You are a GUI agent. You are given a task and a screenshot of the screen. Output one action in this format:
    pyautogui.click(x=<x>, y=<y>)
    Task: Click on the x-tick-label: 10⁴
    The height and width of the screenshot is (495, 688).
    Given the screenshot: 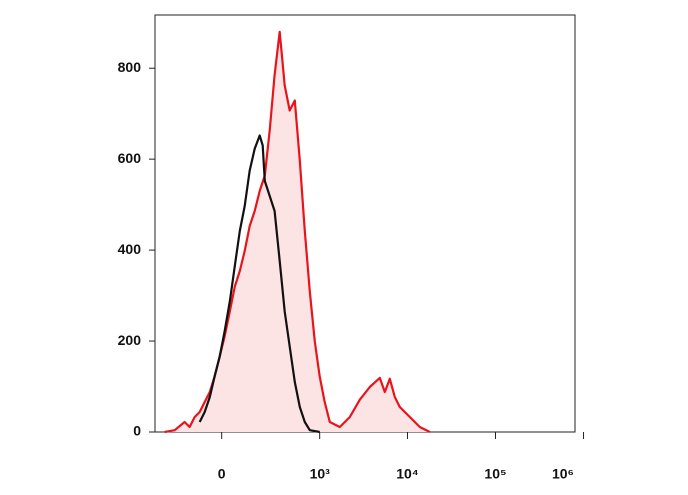 What is the action you would take?
    pyautogui.click(x=407, y=474)
    